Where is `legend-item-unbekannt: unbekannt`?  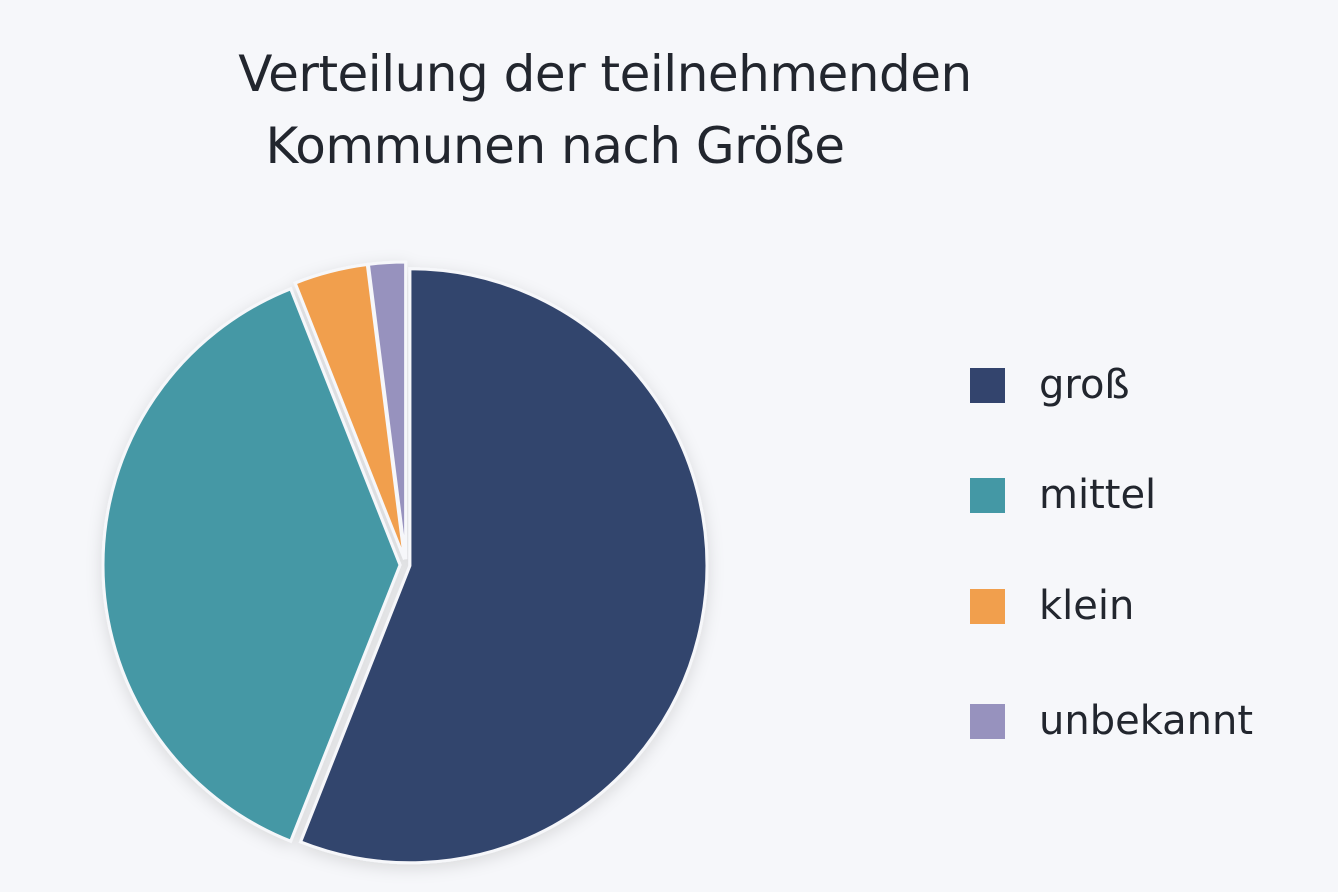
legend-item-unbekannt: unbekannt is located at coordinates (1112, 721).